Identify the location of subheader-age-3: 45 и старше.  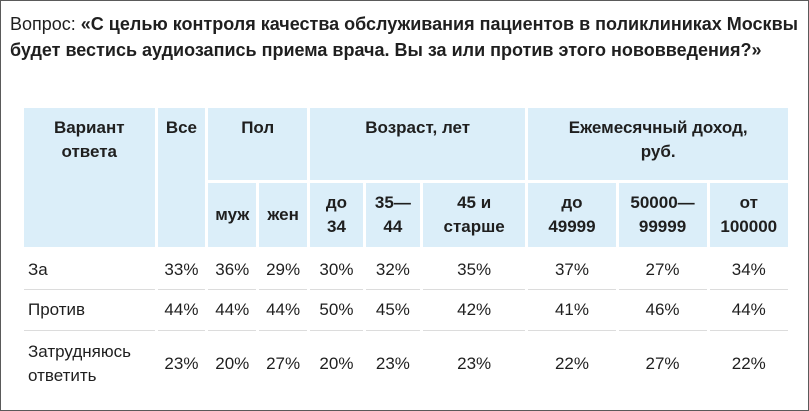
(474, 215).